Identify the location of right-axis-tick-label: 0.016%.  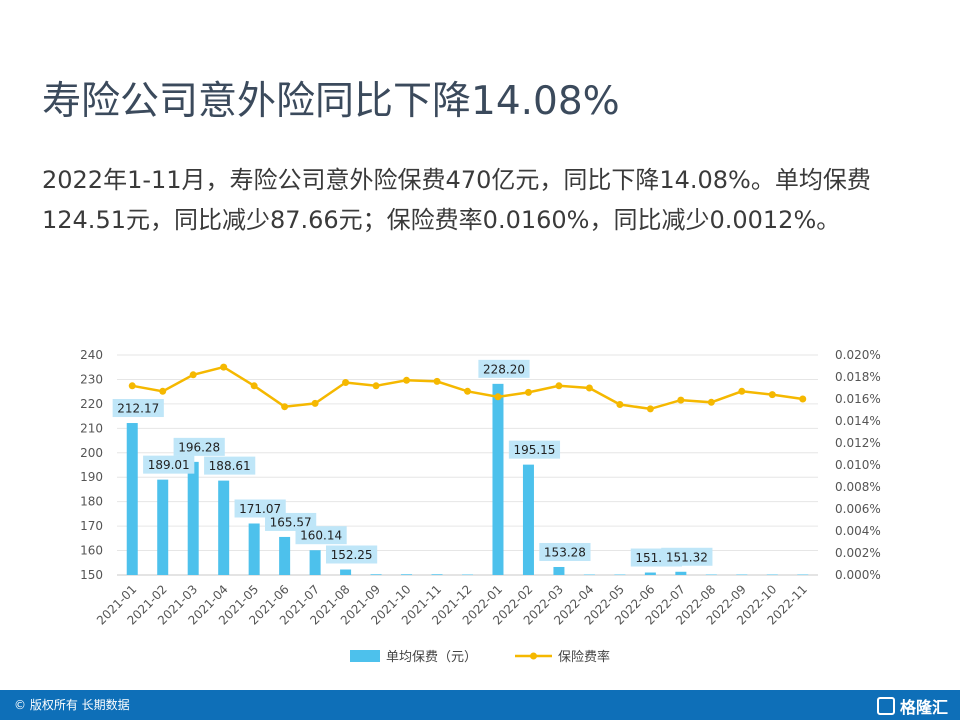
(858, 399).